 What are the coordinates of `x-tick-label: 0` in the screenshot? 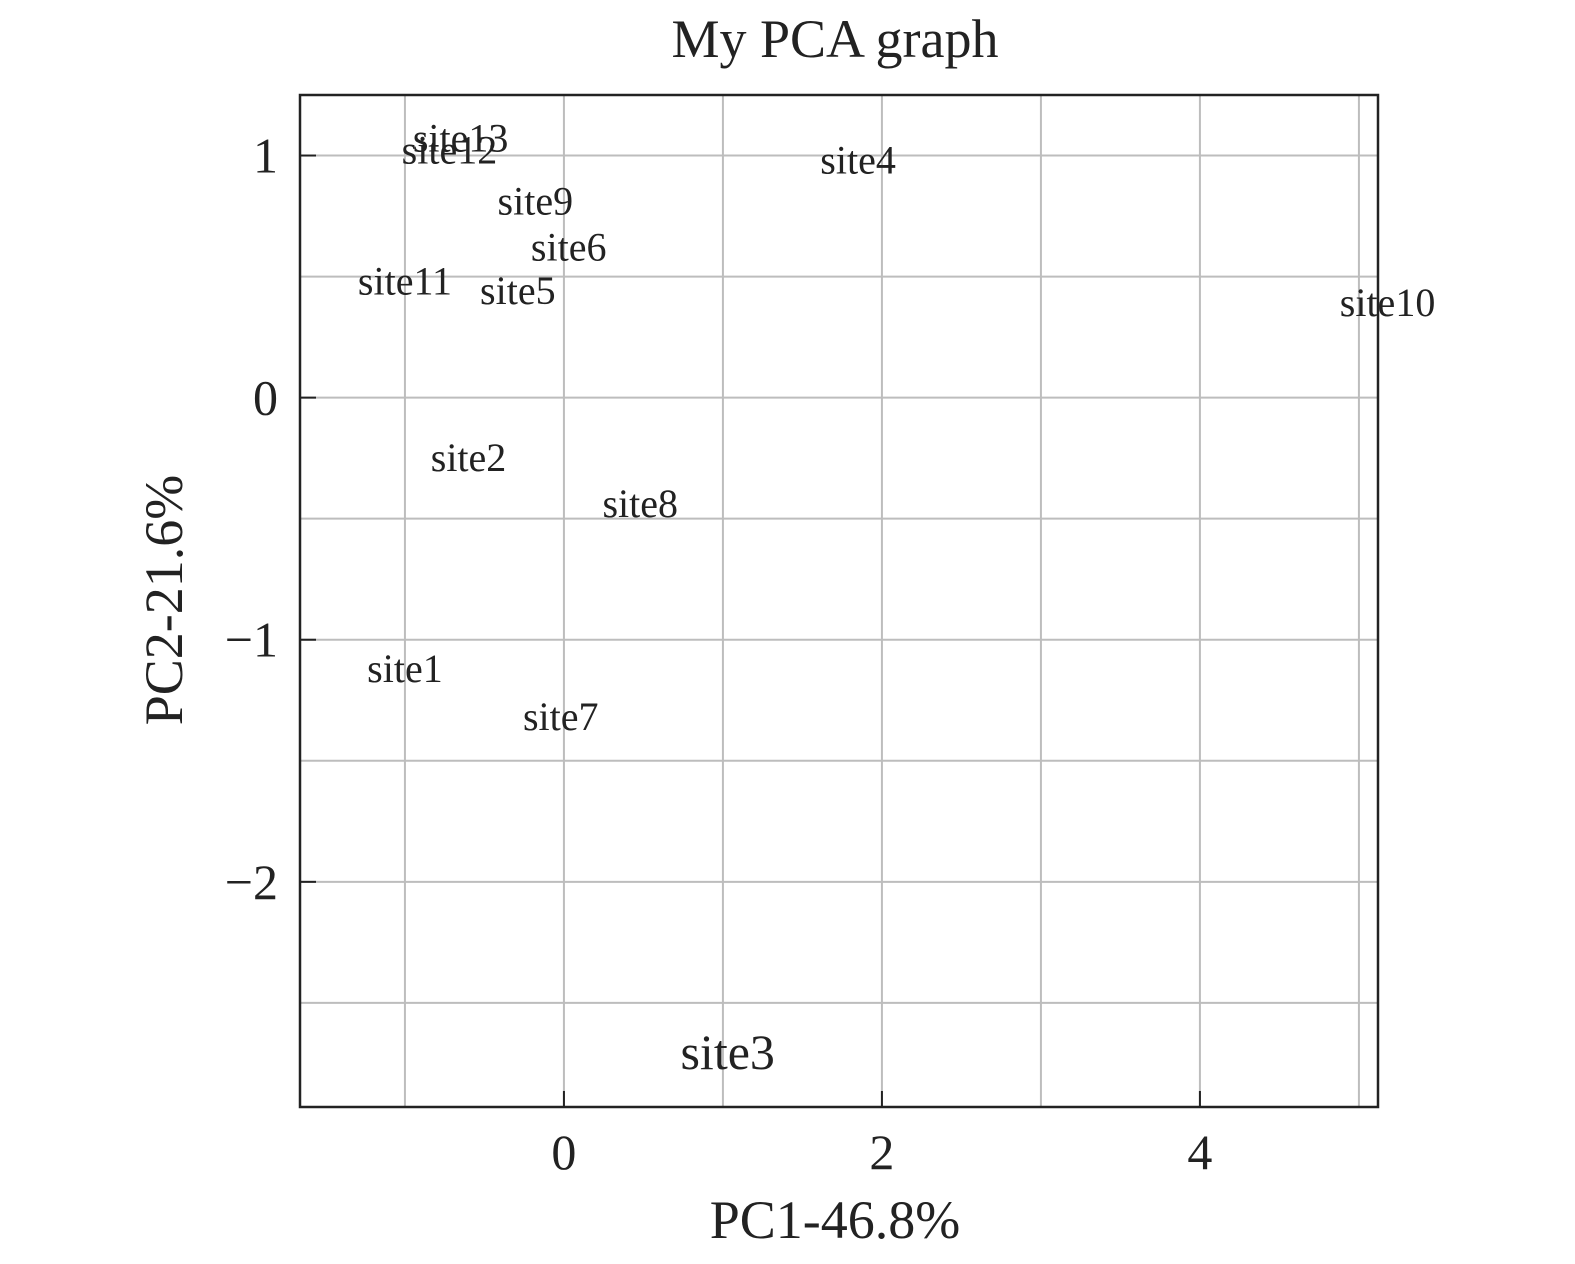 It's located at (563, 1152).